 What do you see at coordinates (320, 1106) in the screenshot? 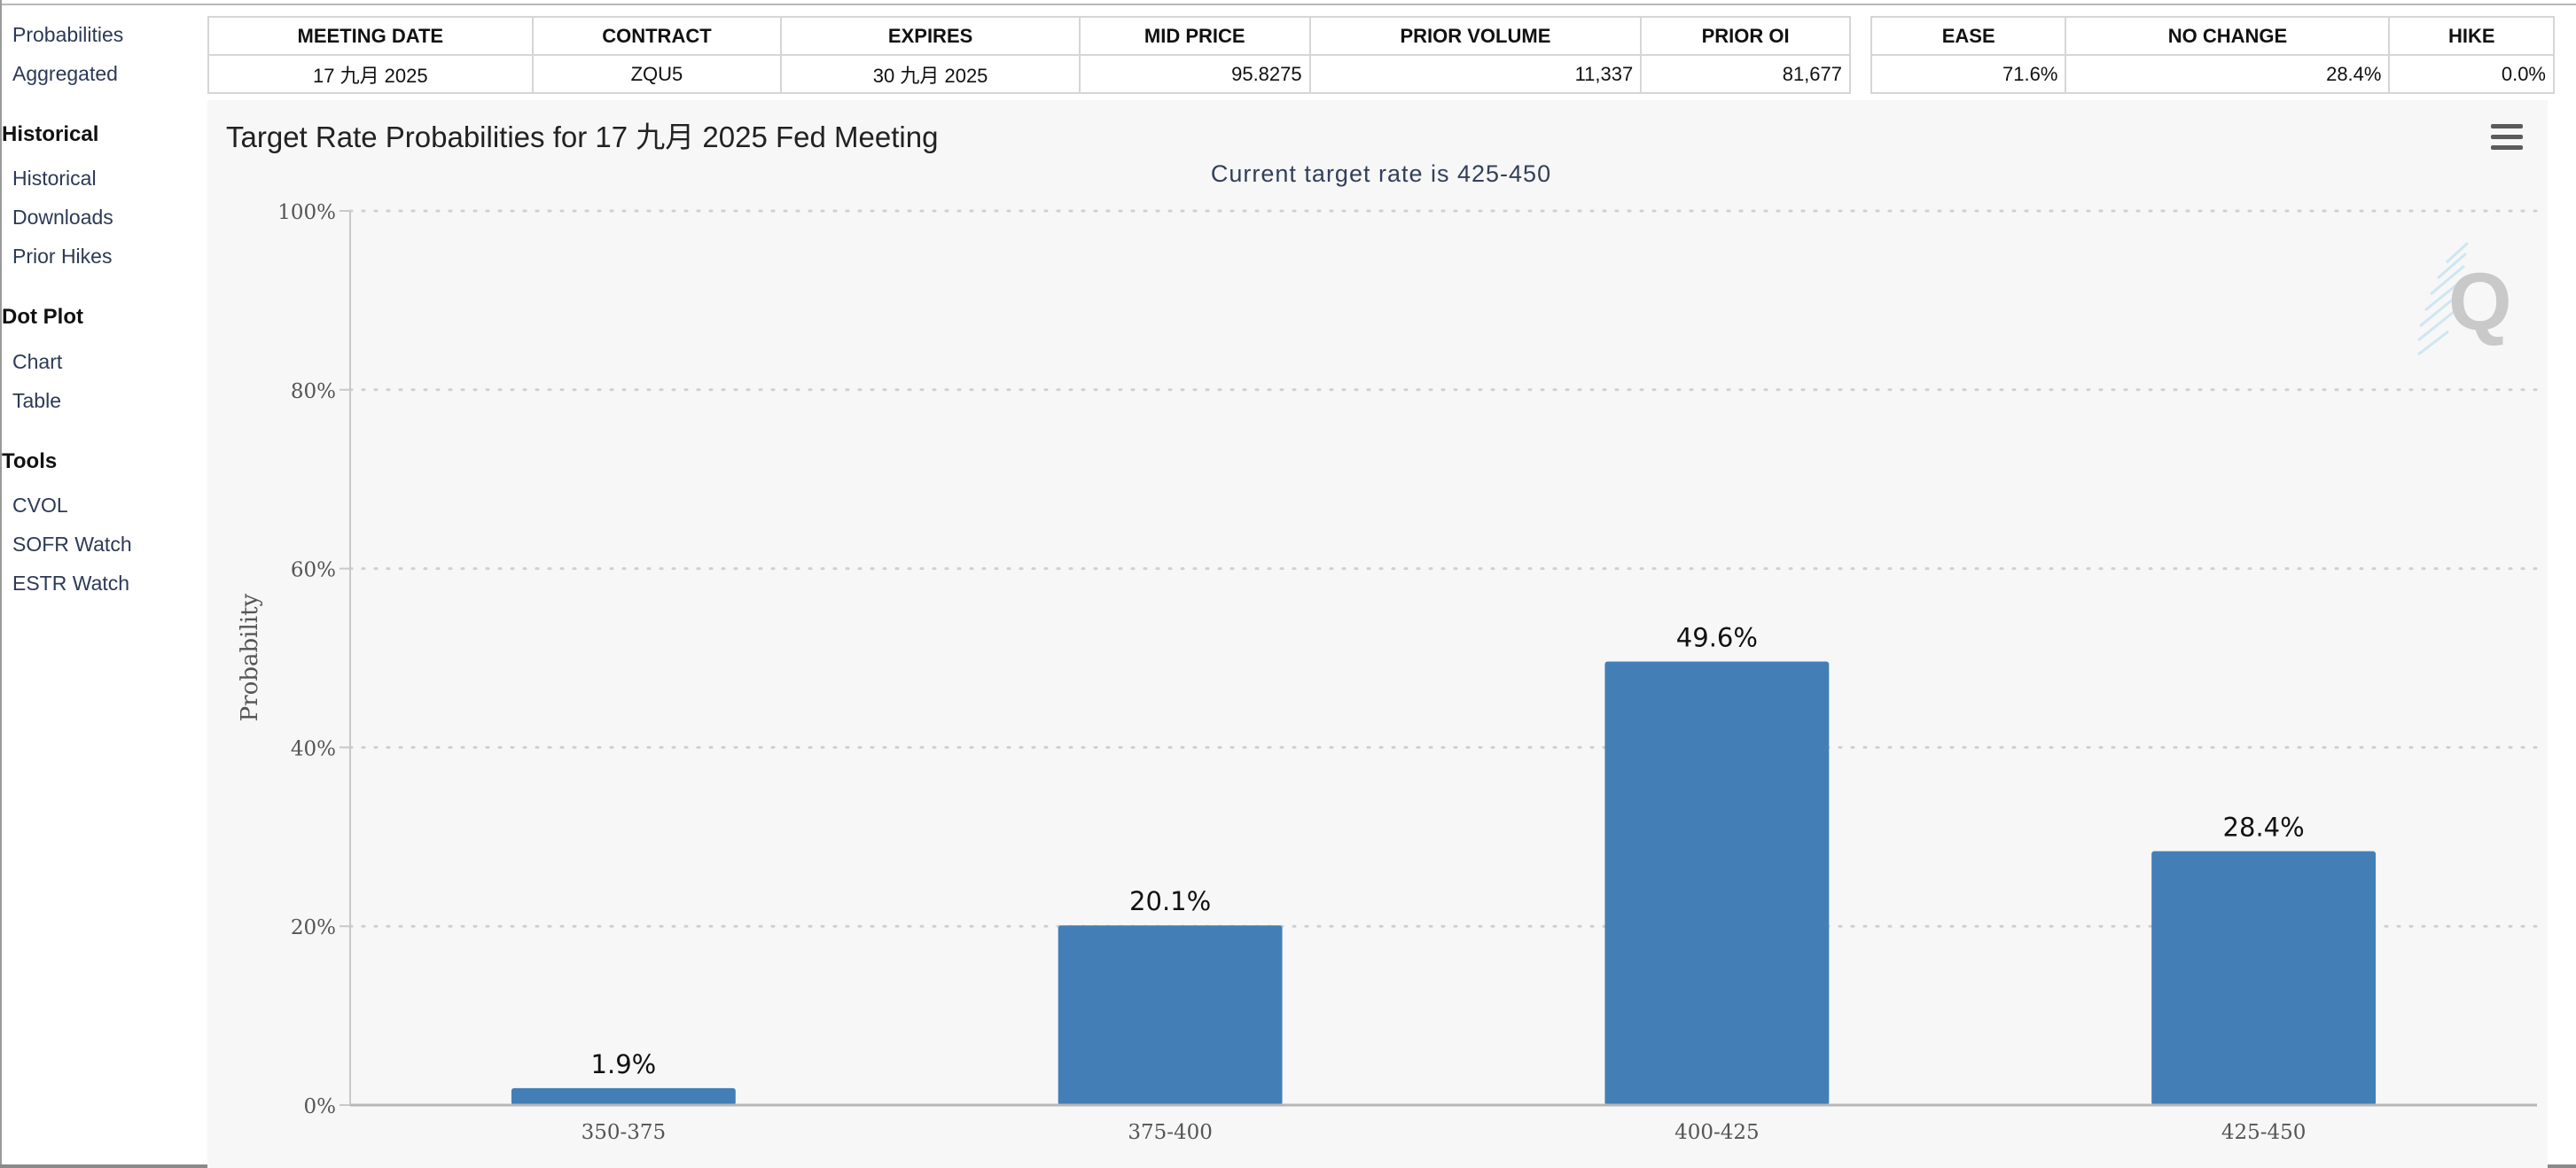
I see `y-tick-label: 0%` at bounding box center [320, 1106].